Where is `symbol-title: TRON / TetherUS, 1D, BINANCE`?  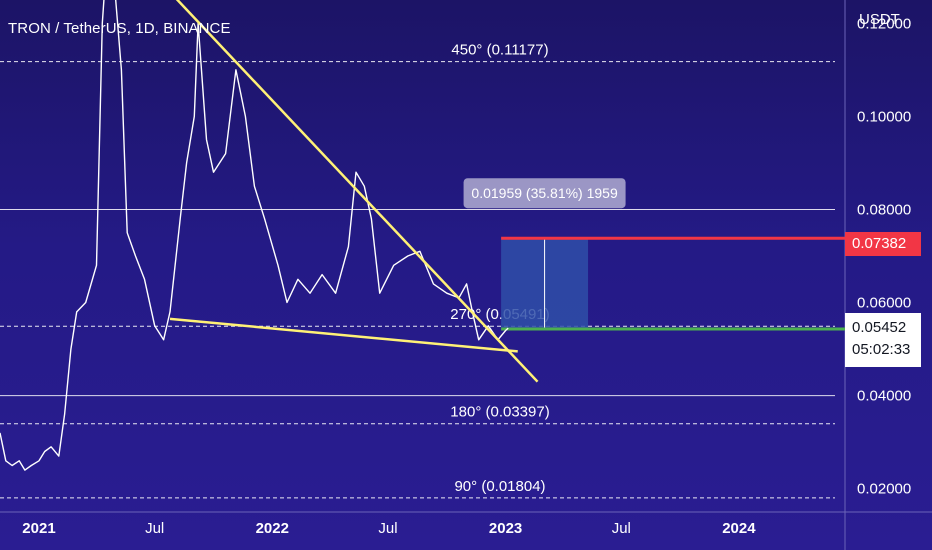 symbol-title: TRON / TetherUS, 1D, BINANCE is located at coordinates (119, 28).